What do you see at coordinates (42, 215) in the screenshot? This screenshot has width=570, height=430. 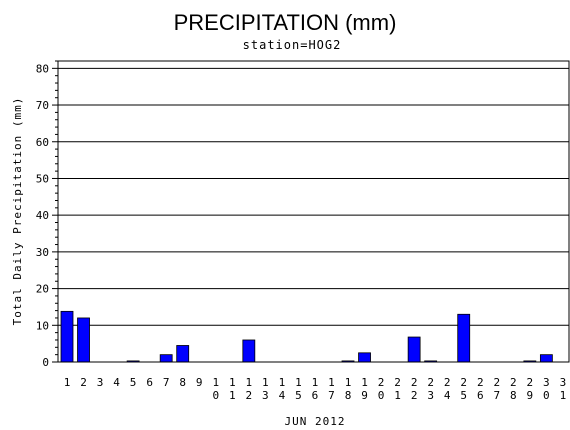 I see `y-tick-label: 40` at bounding box center [42, 215].